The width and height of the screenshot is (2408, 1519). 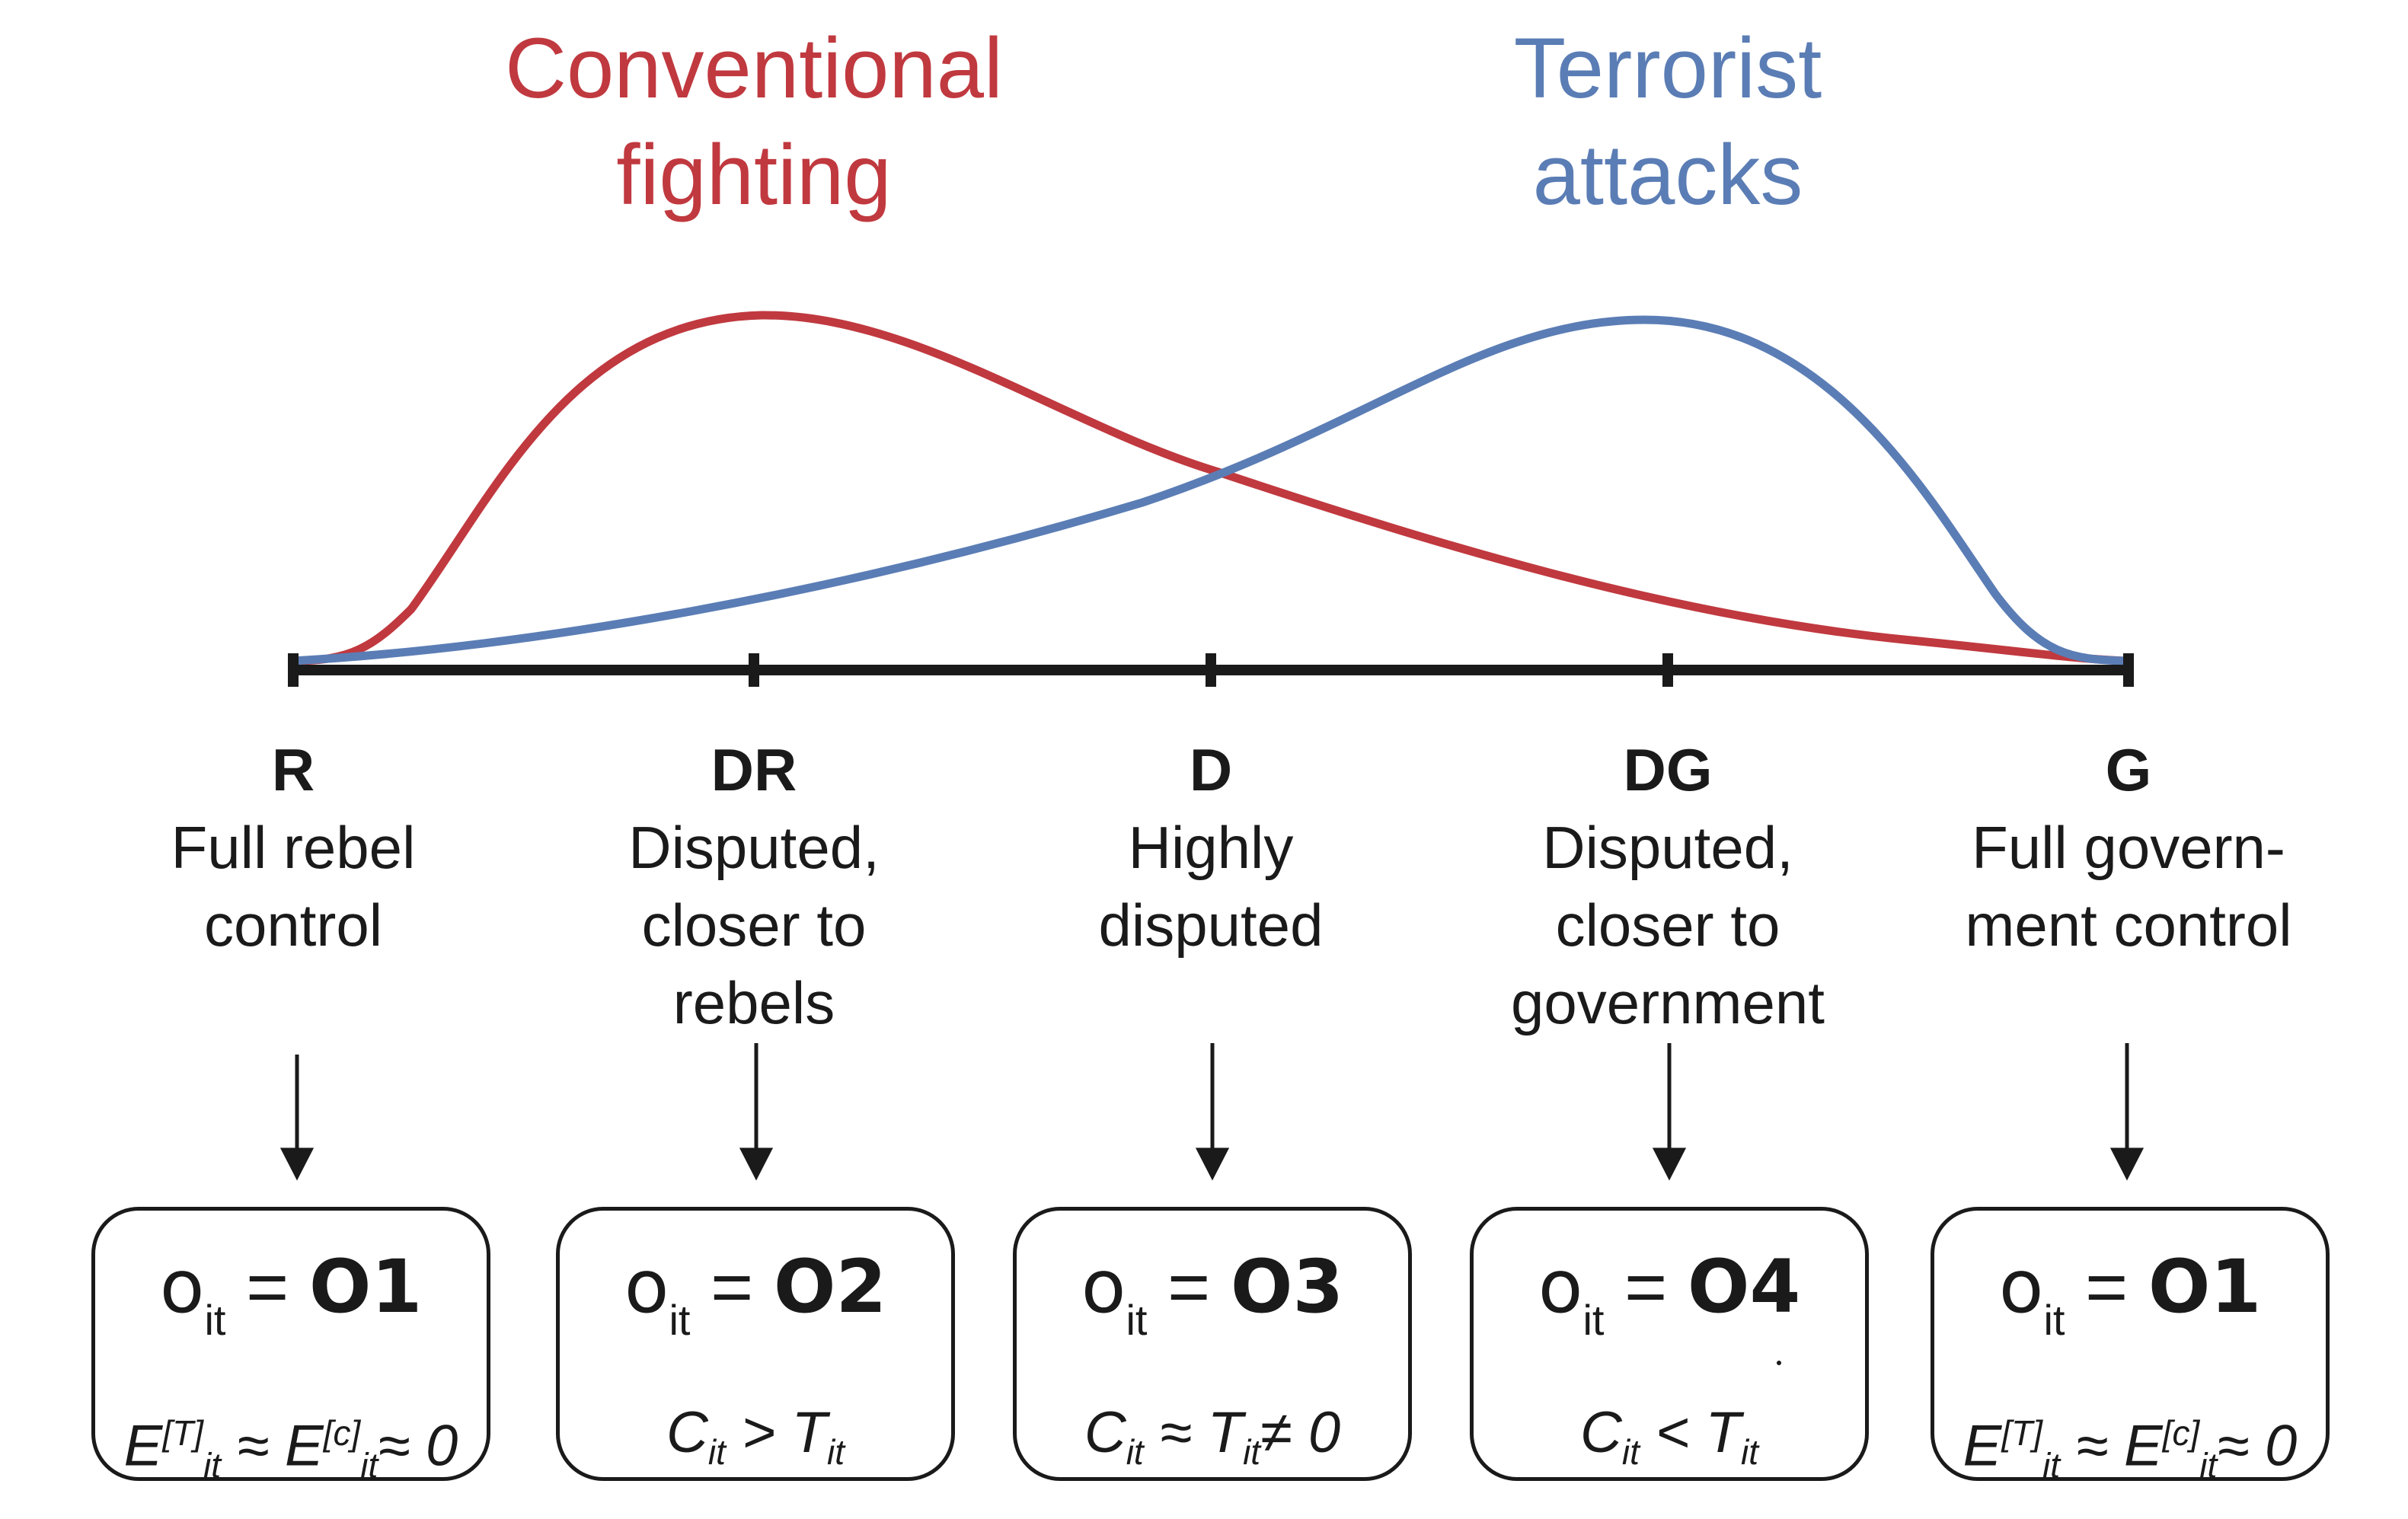 I want to click on zone-G: G Full govern- ment control, so click(x=2129, y=847).